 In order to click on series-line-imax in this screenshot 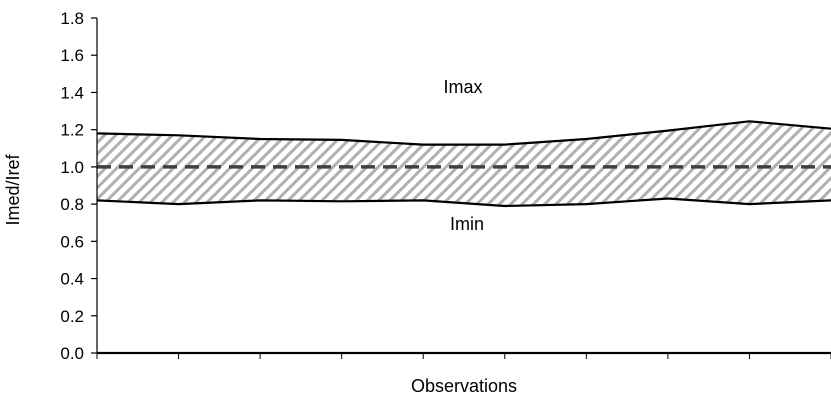, I will do `click(463, 133)`.